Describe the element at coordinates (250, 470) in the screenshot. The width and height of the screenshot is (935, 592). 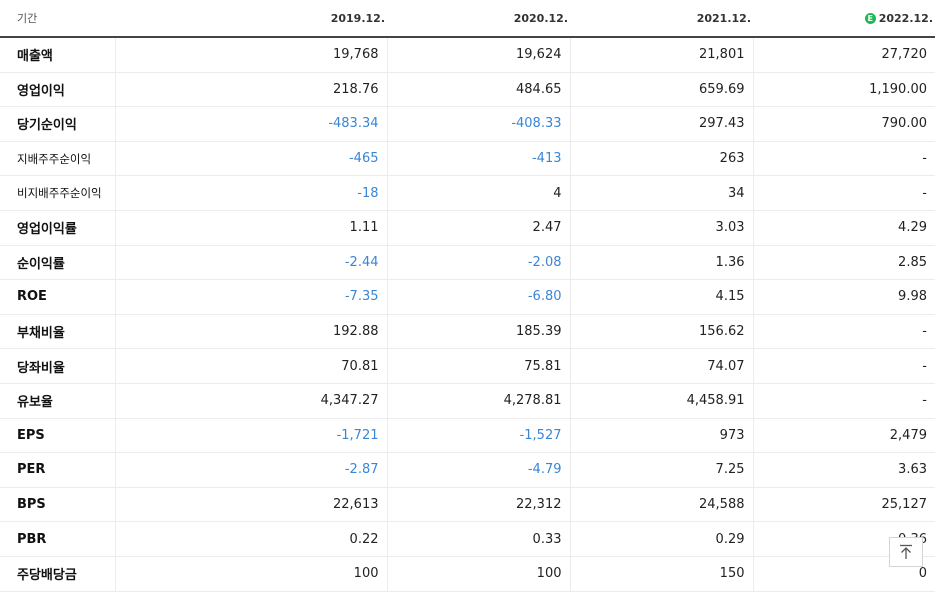
I see `table-cell: -2.87` at that location.